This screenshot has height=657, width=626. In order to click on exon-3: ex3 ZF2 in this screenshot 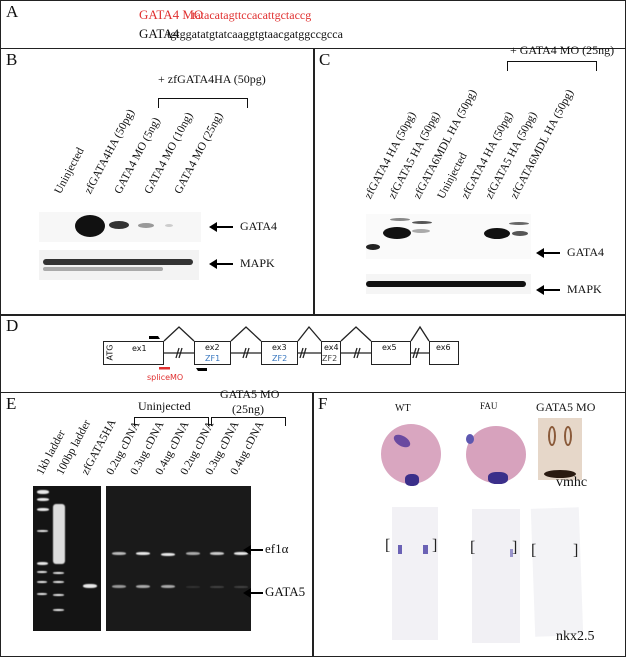, I will do `click(279, 353)`.